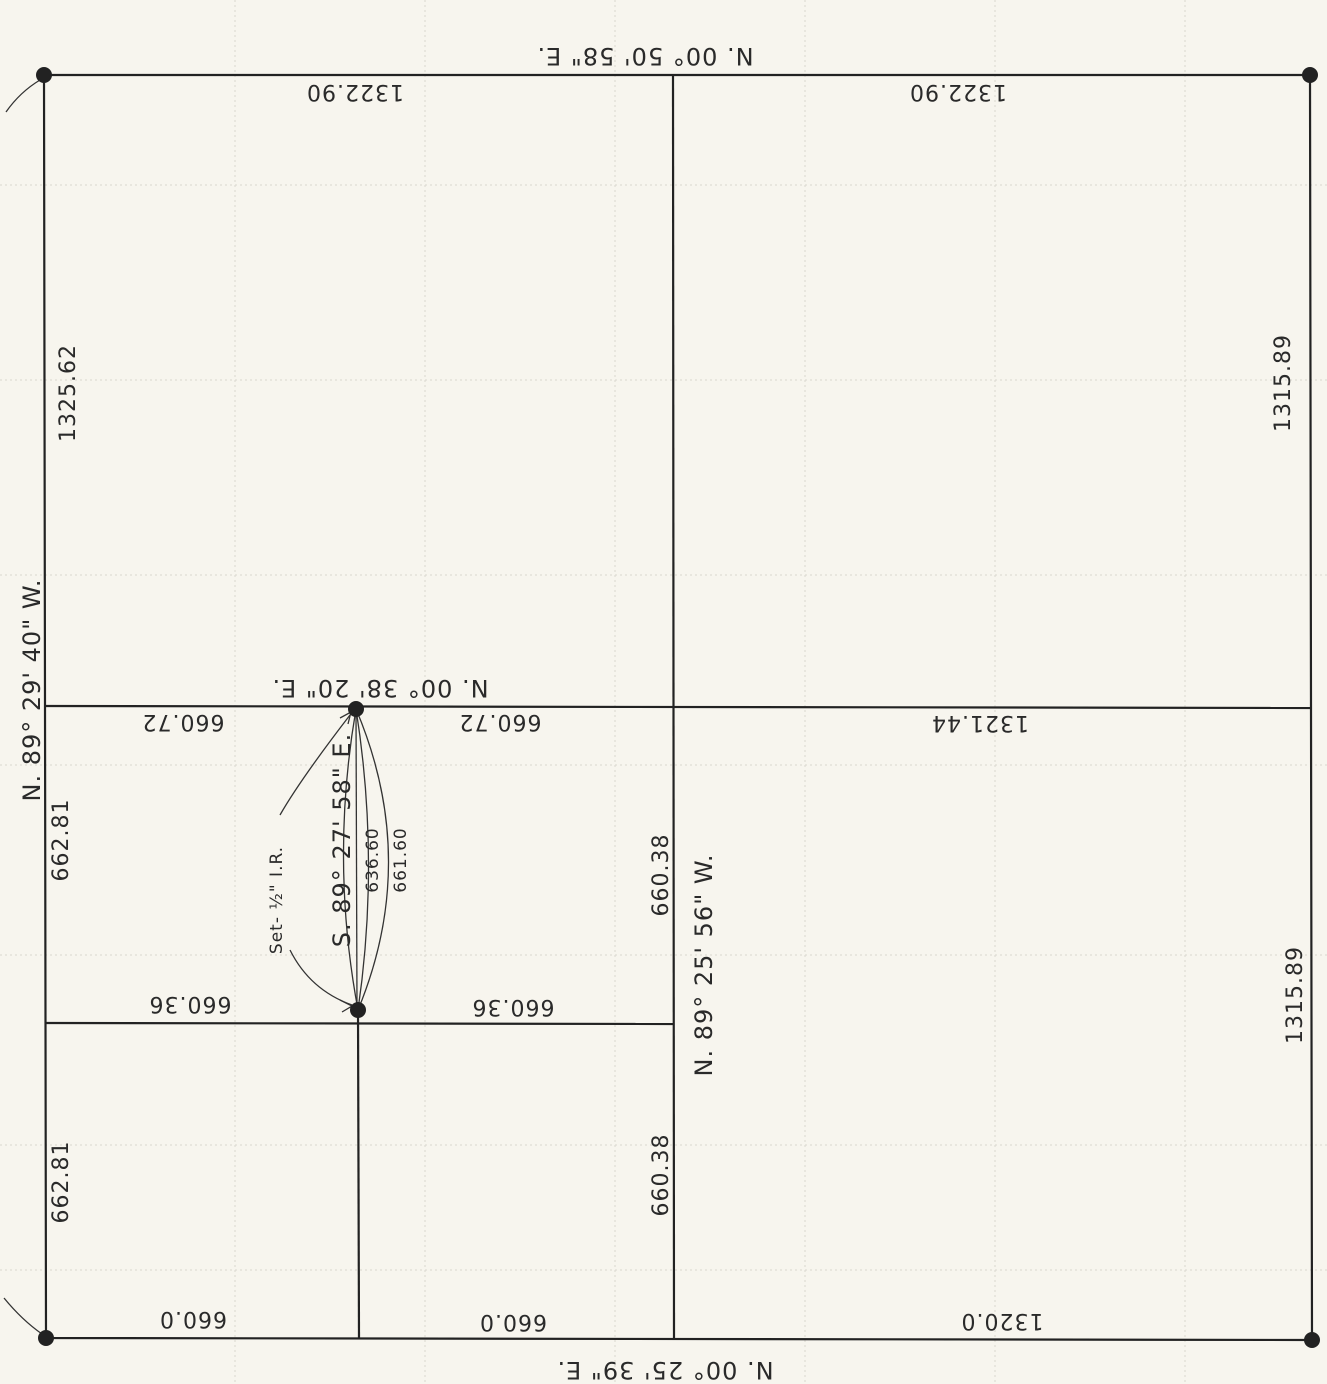 Image resolution: width=1327 pixels, height=1384 pixels. I want to click on distance-left-upper: 1325.62, so click(68, 393).